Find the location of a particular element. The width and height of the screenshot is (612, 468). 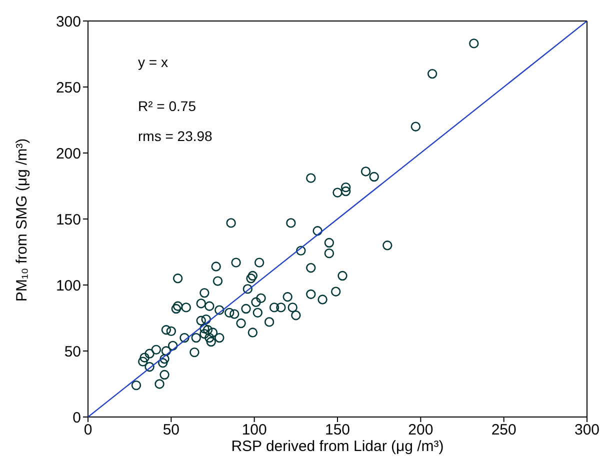

x-tick-label: 0 is located at coordinates (88, 430).